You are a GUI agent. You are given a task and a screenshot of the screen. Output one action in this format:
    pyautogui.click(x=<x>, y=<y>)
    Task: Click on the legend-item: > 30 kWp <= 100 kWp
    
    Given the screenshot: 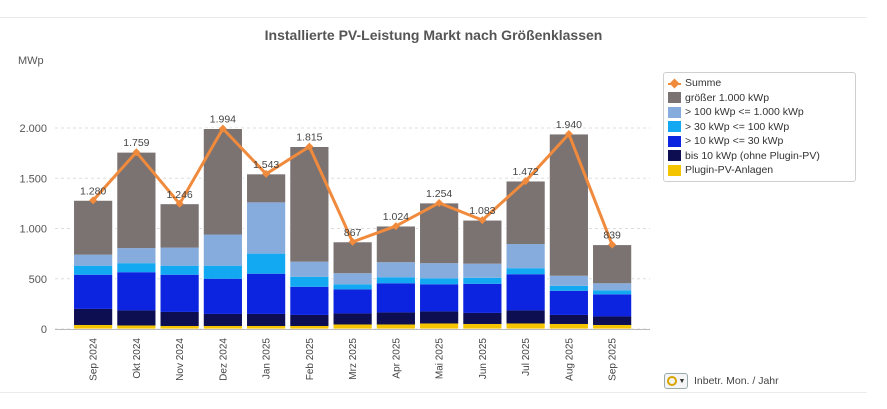 What is the action you would take?
    pyautogui.click(x=761, y=127)
    